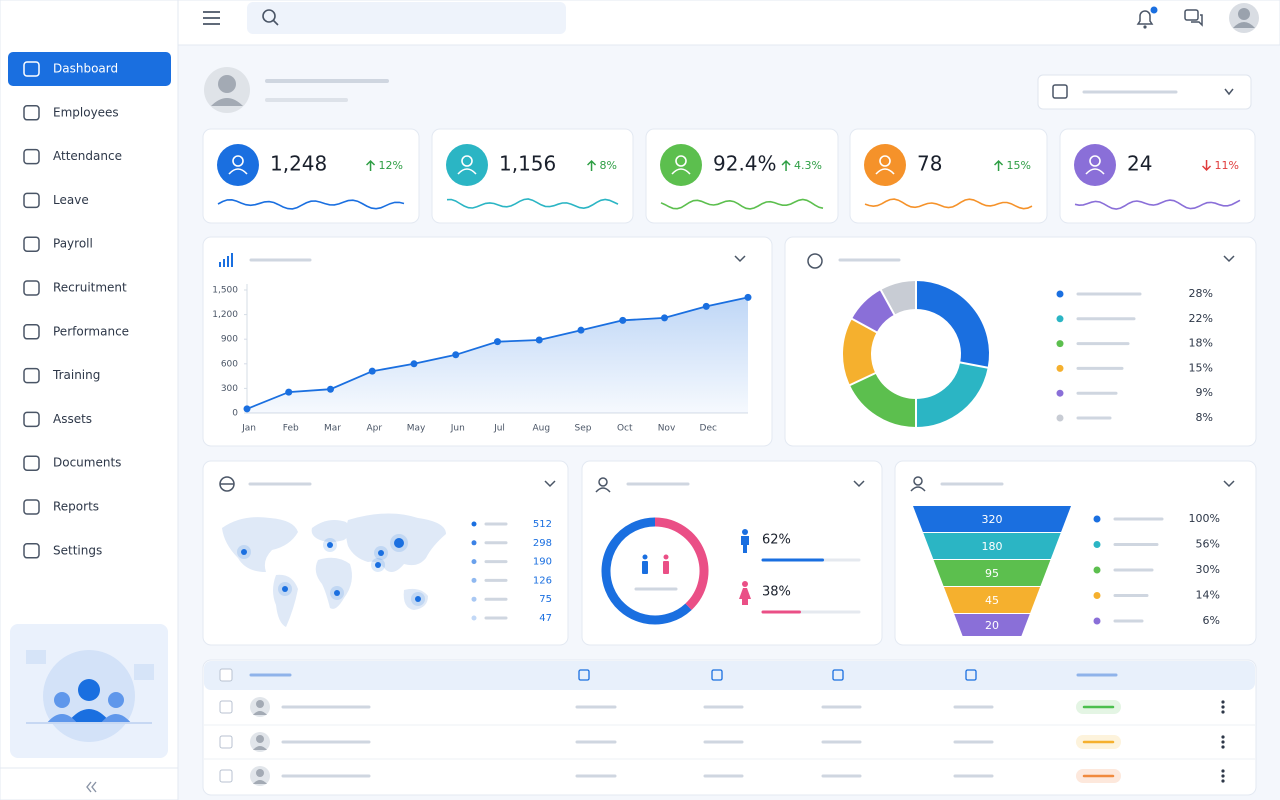  What do you see at coordinates (76, 507) in the screenshot?
I see `nav-item: Reports` at bounding box center [76, 507].